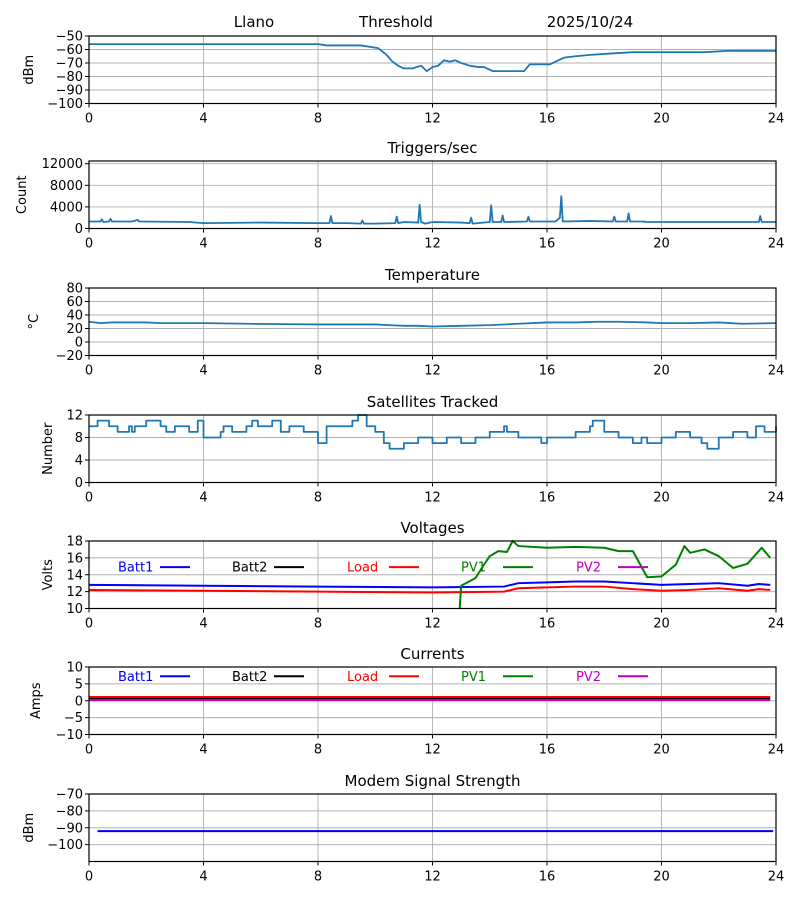  What do you see at coordinates (74, 289) in the screenshot?
I see `y-tick-label: 80` at bounding box center [74, 289].